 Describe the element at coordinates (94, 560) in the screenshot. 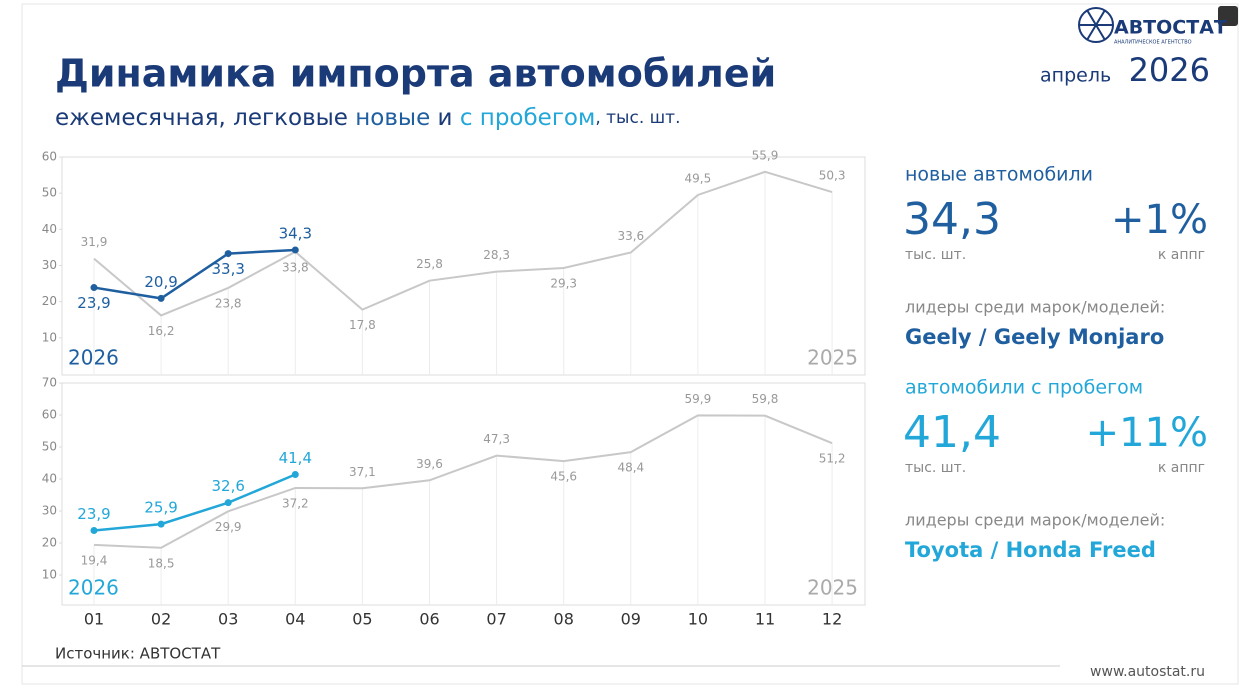

I see `value-label: 19,4` at that location.